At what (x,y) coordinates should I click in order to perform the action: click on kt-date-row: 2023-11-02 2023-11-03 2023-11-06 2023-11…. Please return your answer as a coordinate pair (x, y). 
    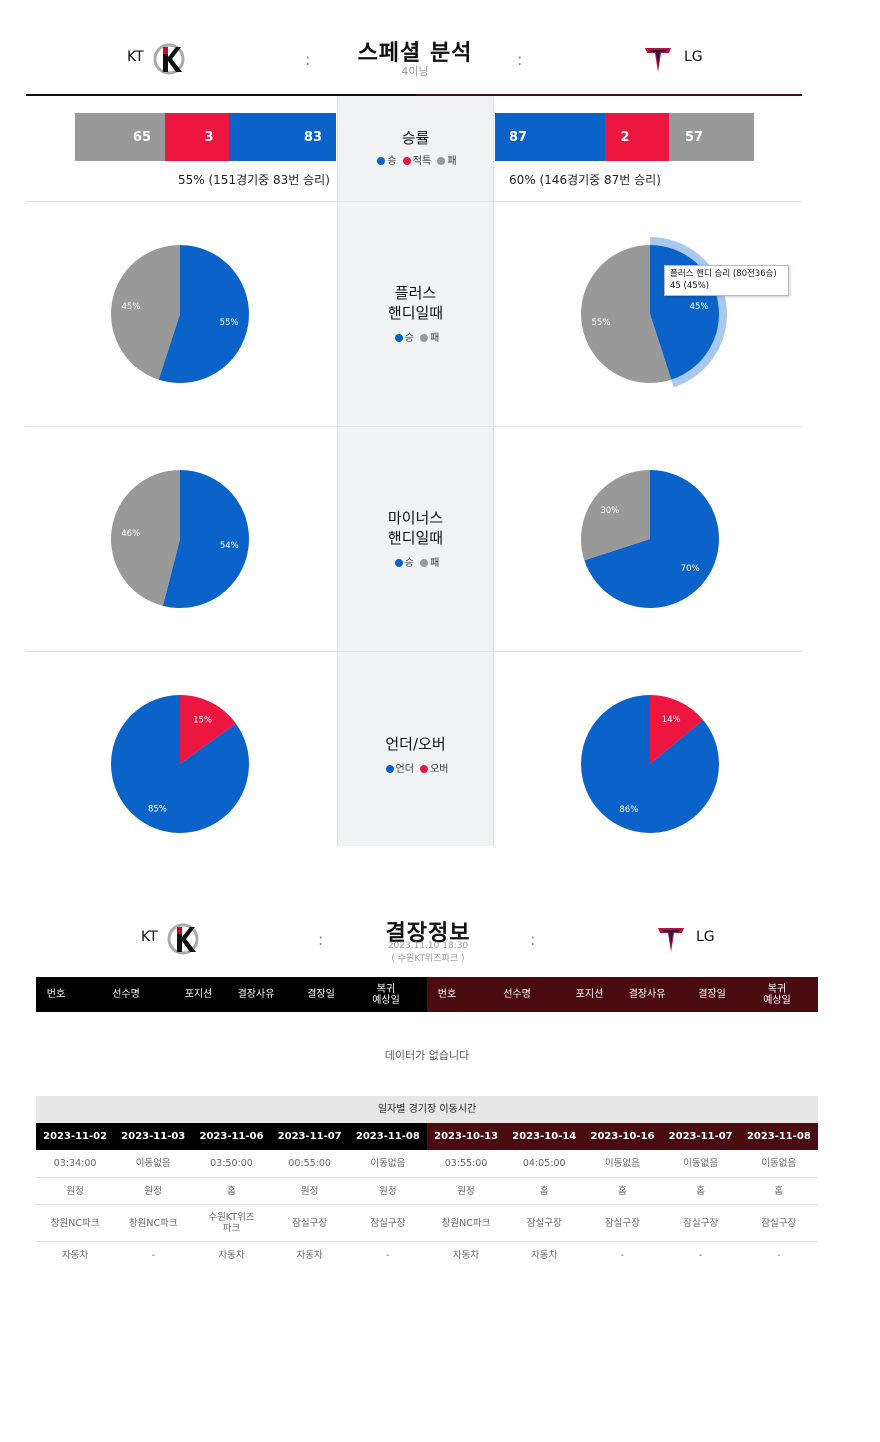
    Looking at the image, I should click on (231, 1136).